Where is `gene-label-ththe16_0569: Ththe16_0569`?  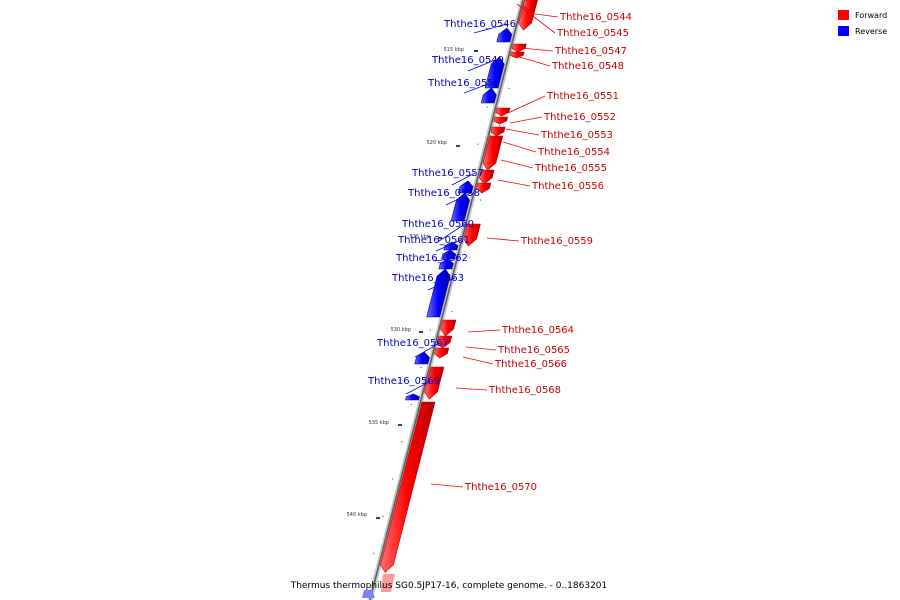 gene-label-ththe16_0569: Ththe16_0569 is located at coordinates (403, 381).